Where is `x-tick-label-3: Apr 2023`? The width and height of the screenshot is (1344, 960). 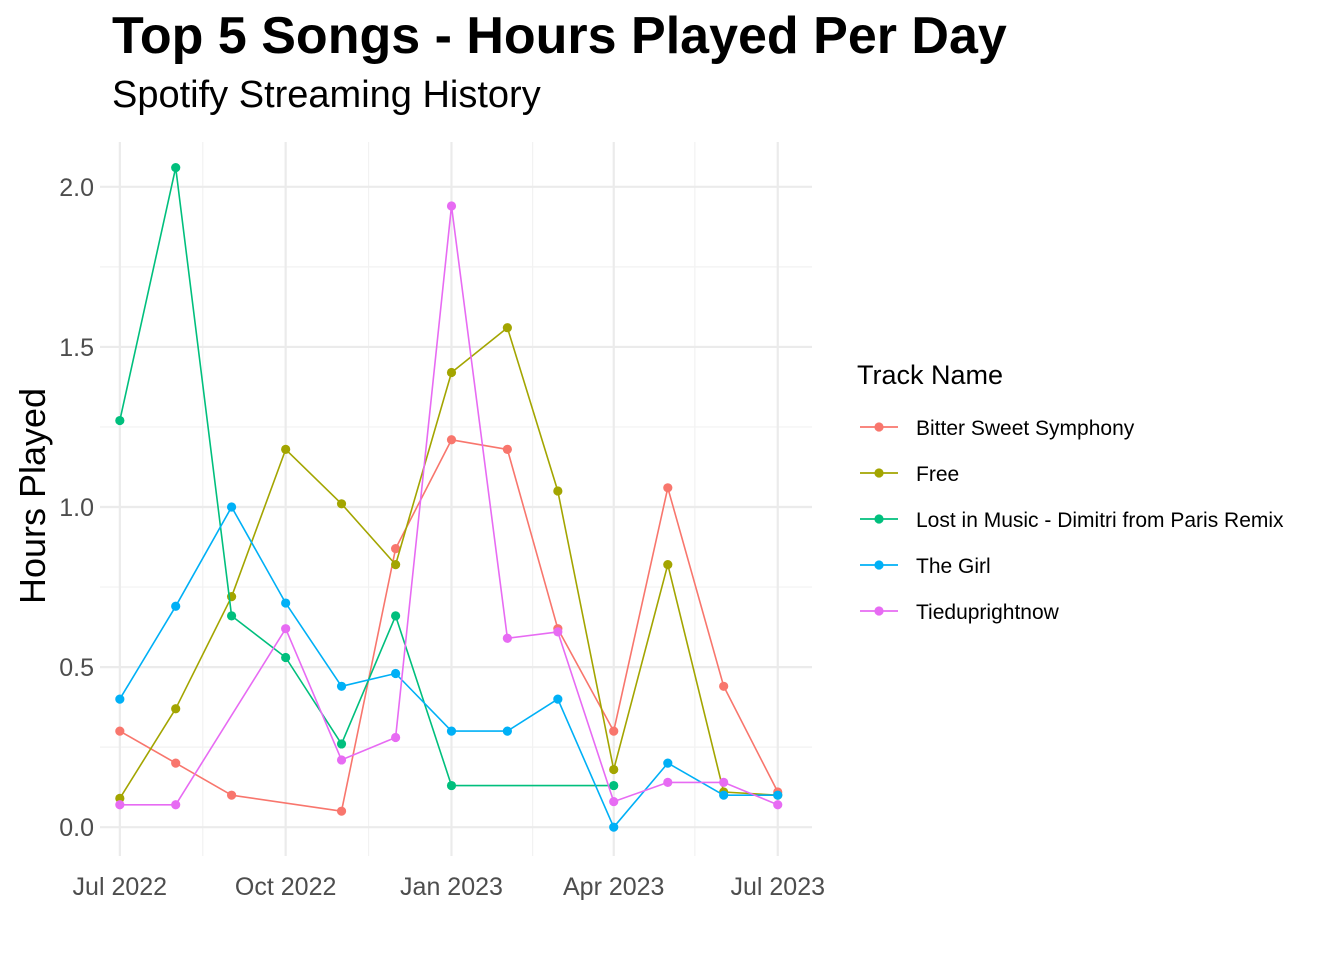
x-tick-label-3: Apr 2023 is located at coordinates (613, 887).